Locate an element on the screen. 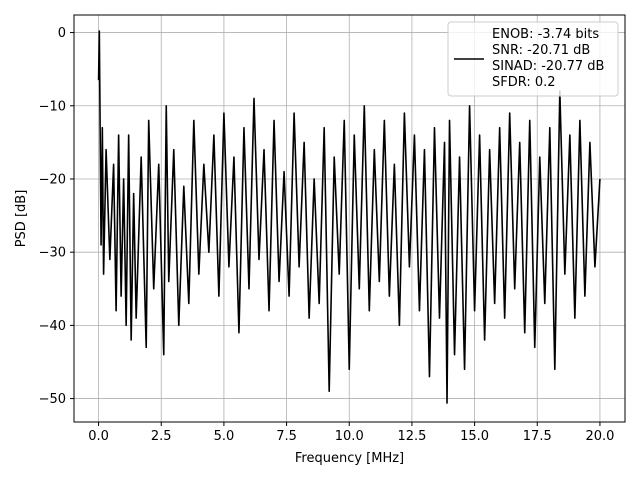 The height and width of the screenshot is (480, 640). x-tick-label: 7.5 is located at coordinates (286, 436).